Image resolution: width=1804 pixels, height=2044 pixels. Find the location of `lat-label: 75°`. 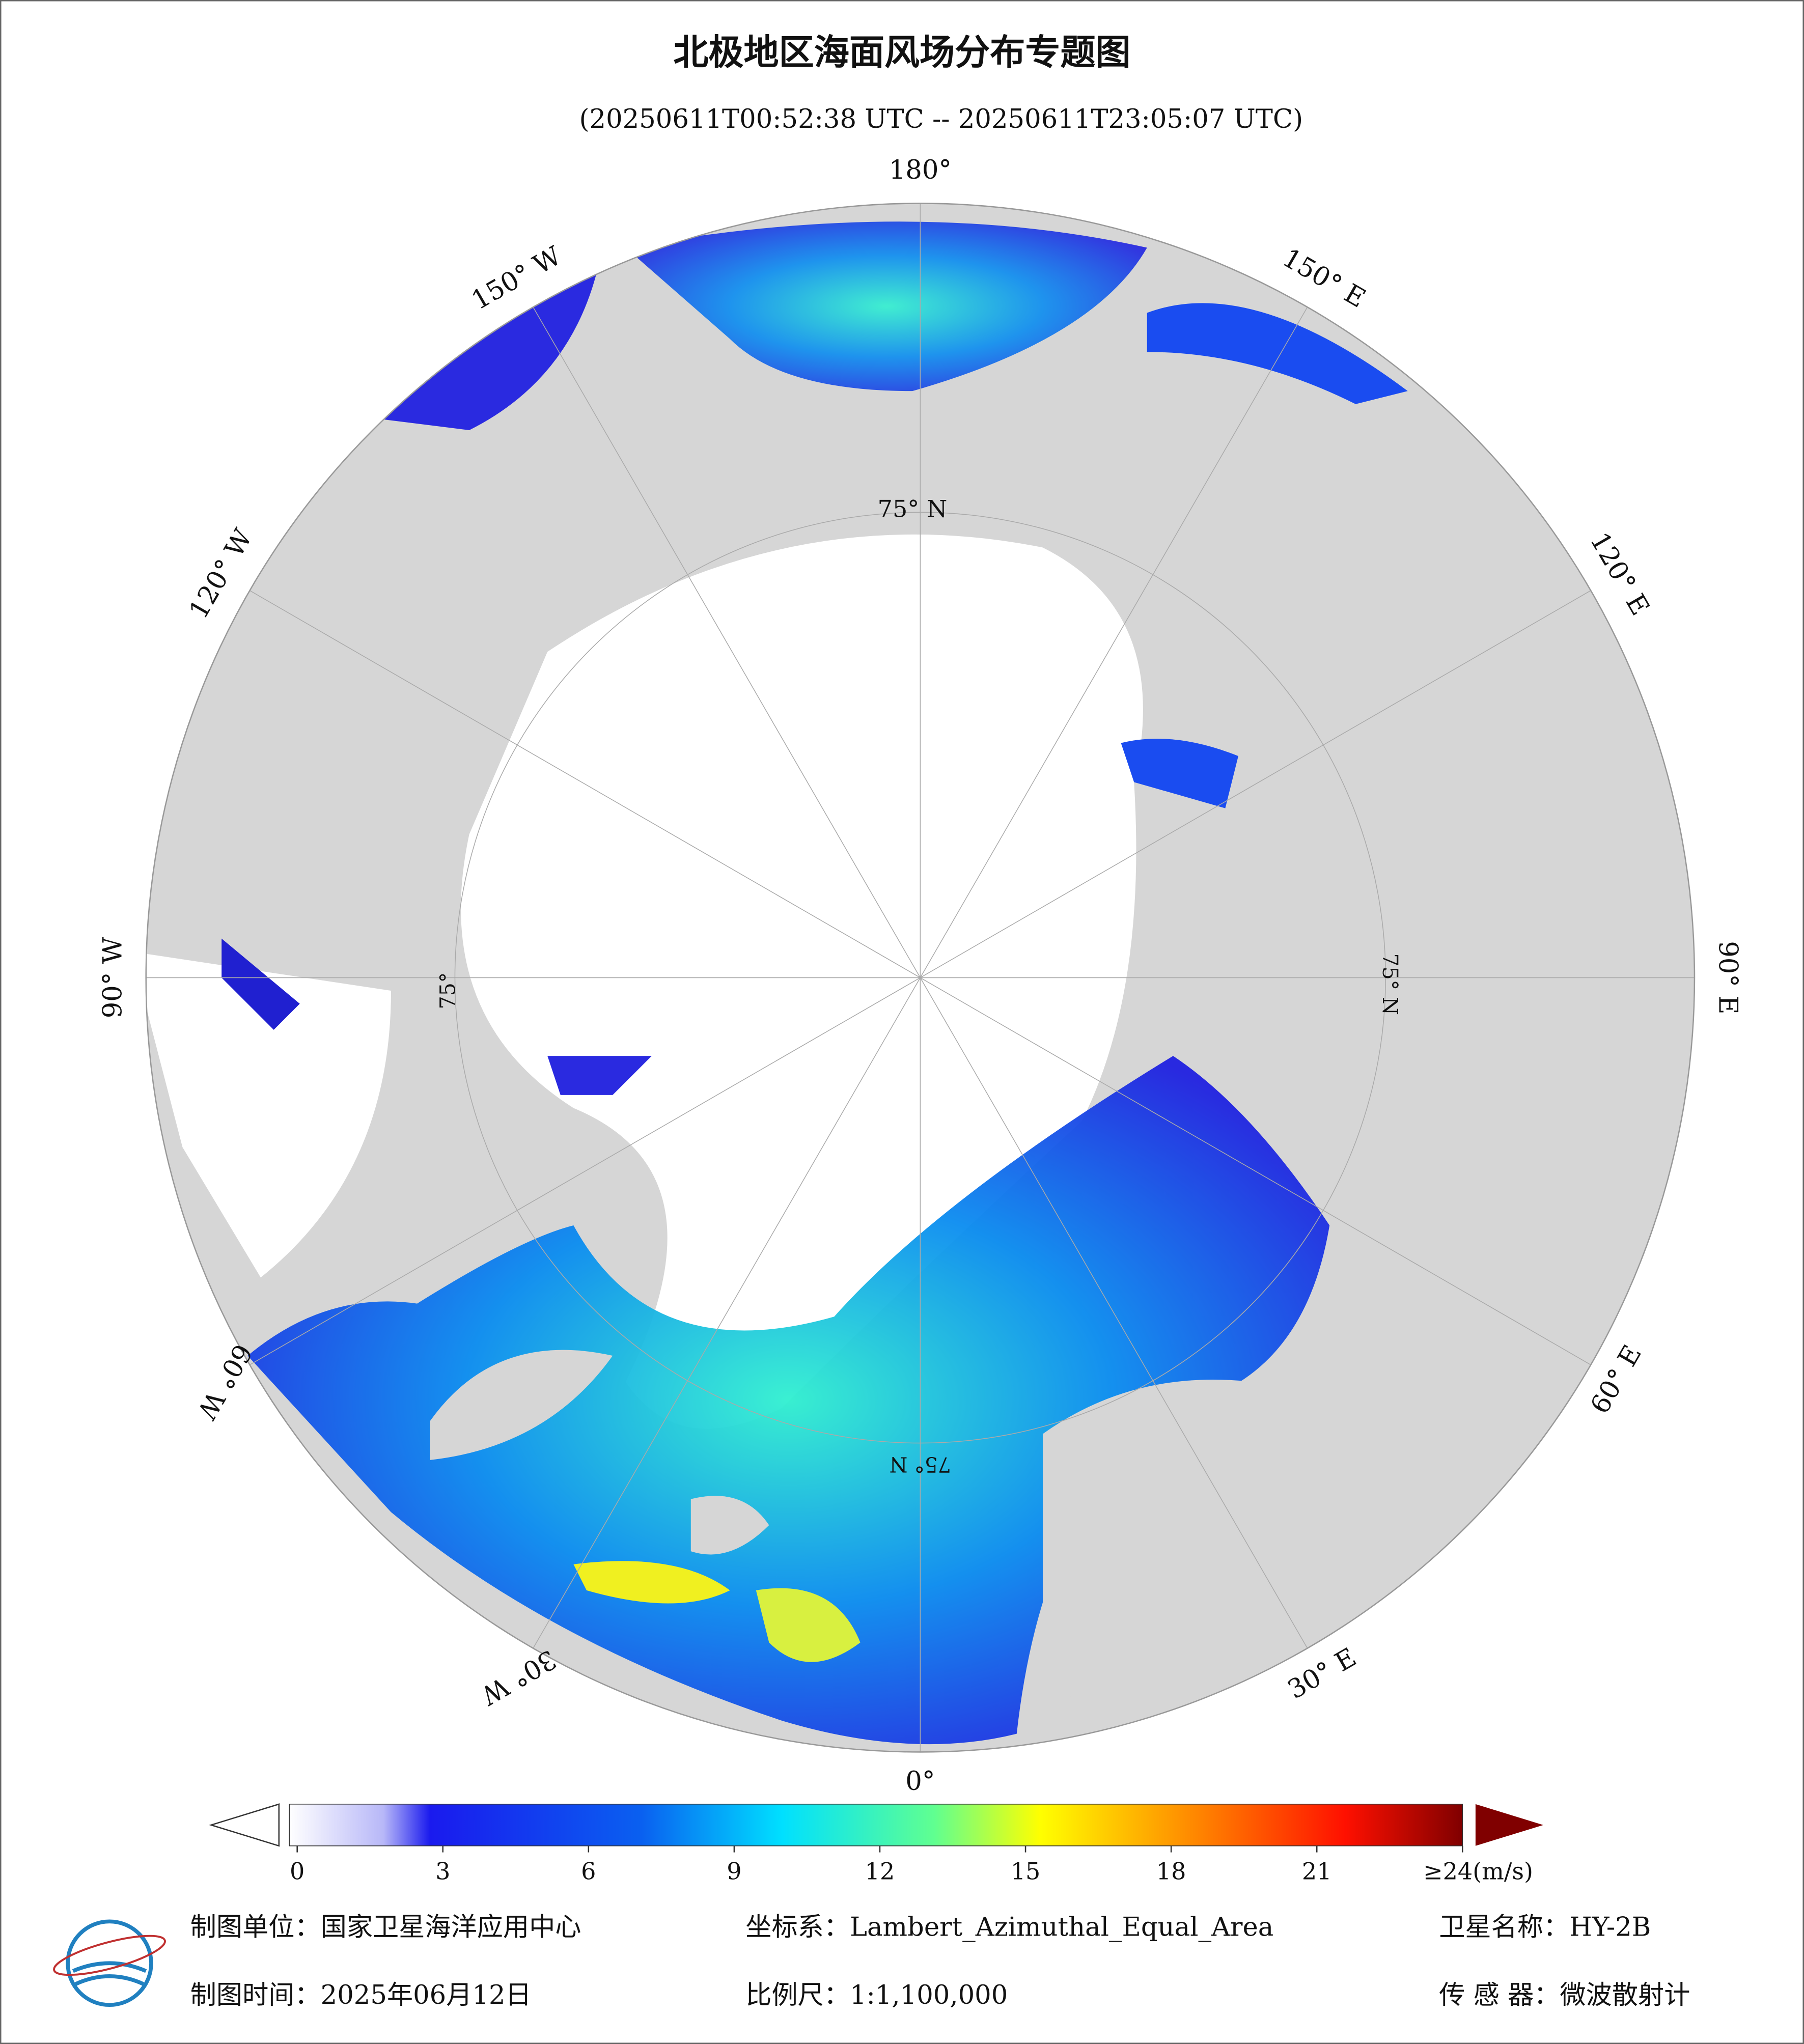

lat-label: 75° is located at coordinates (448, 991).